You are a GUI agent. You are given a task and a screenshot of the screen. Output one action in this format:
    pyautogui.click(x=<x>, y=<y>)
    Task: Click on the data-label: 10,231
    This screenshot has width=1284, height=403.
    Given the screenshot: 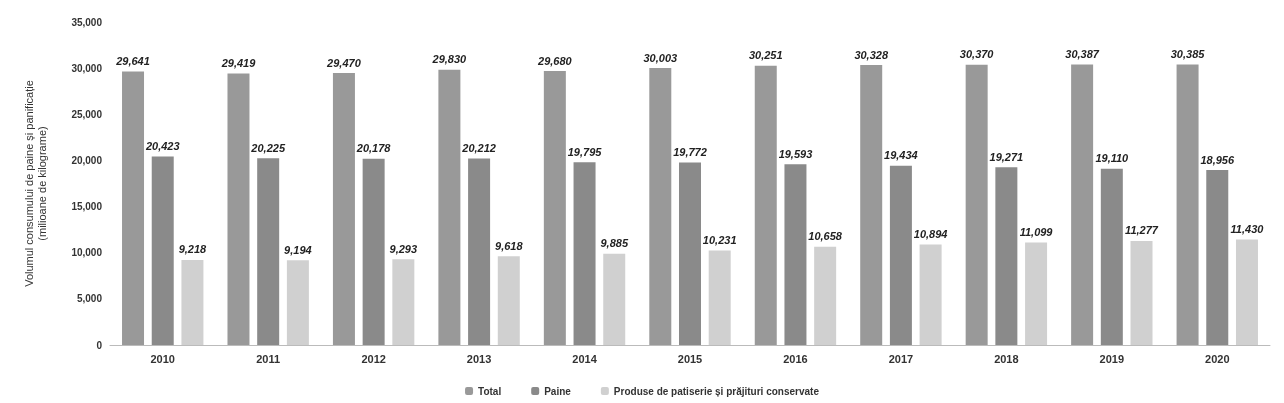 What is the action you would take?
    pyautogui.click(x=719, y=240)
    